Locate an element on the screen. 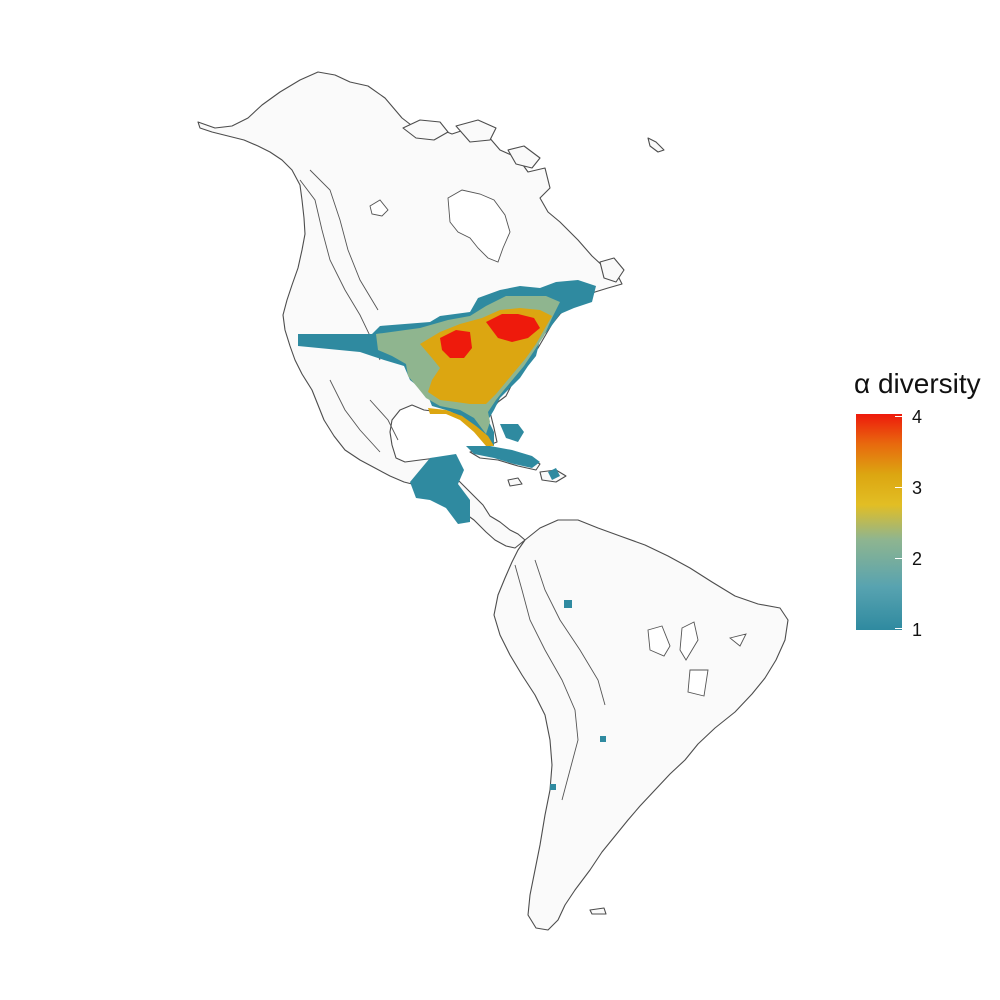 This screenshot has height=1000, width=1000. south-america-landmass is located at coordinates (641, 725).